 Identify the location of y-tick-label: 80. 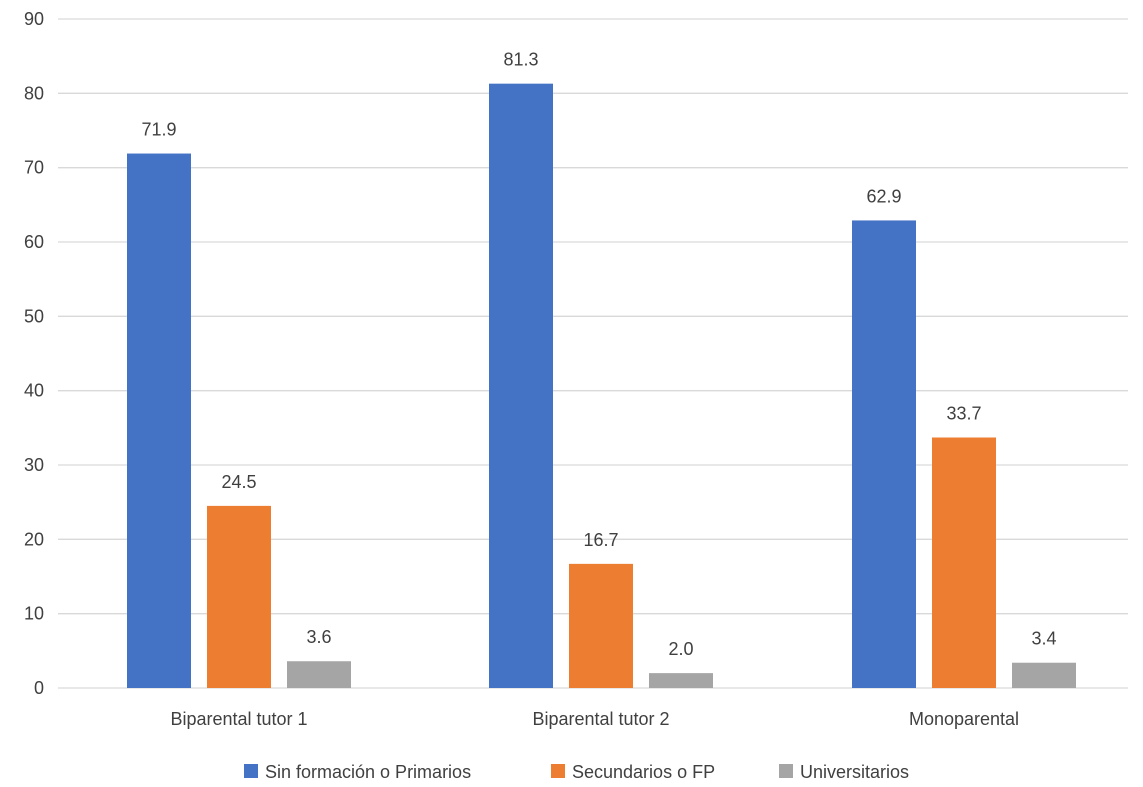
(34, 93).